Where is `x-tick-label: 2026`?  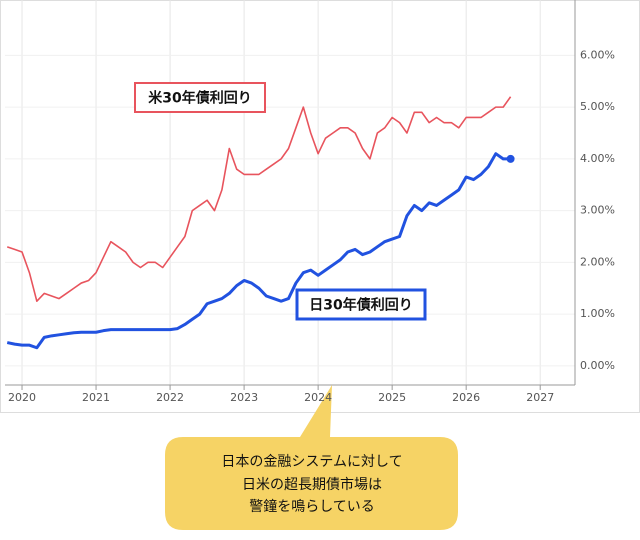 x-tick-label: 2026 is located at coordinates (466, 397).